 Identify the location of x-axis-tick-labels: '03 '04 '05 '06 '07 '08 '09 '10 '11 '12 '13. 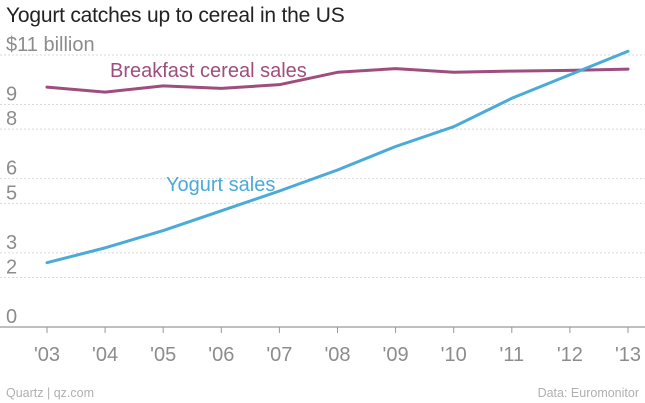
(337, 346).